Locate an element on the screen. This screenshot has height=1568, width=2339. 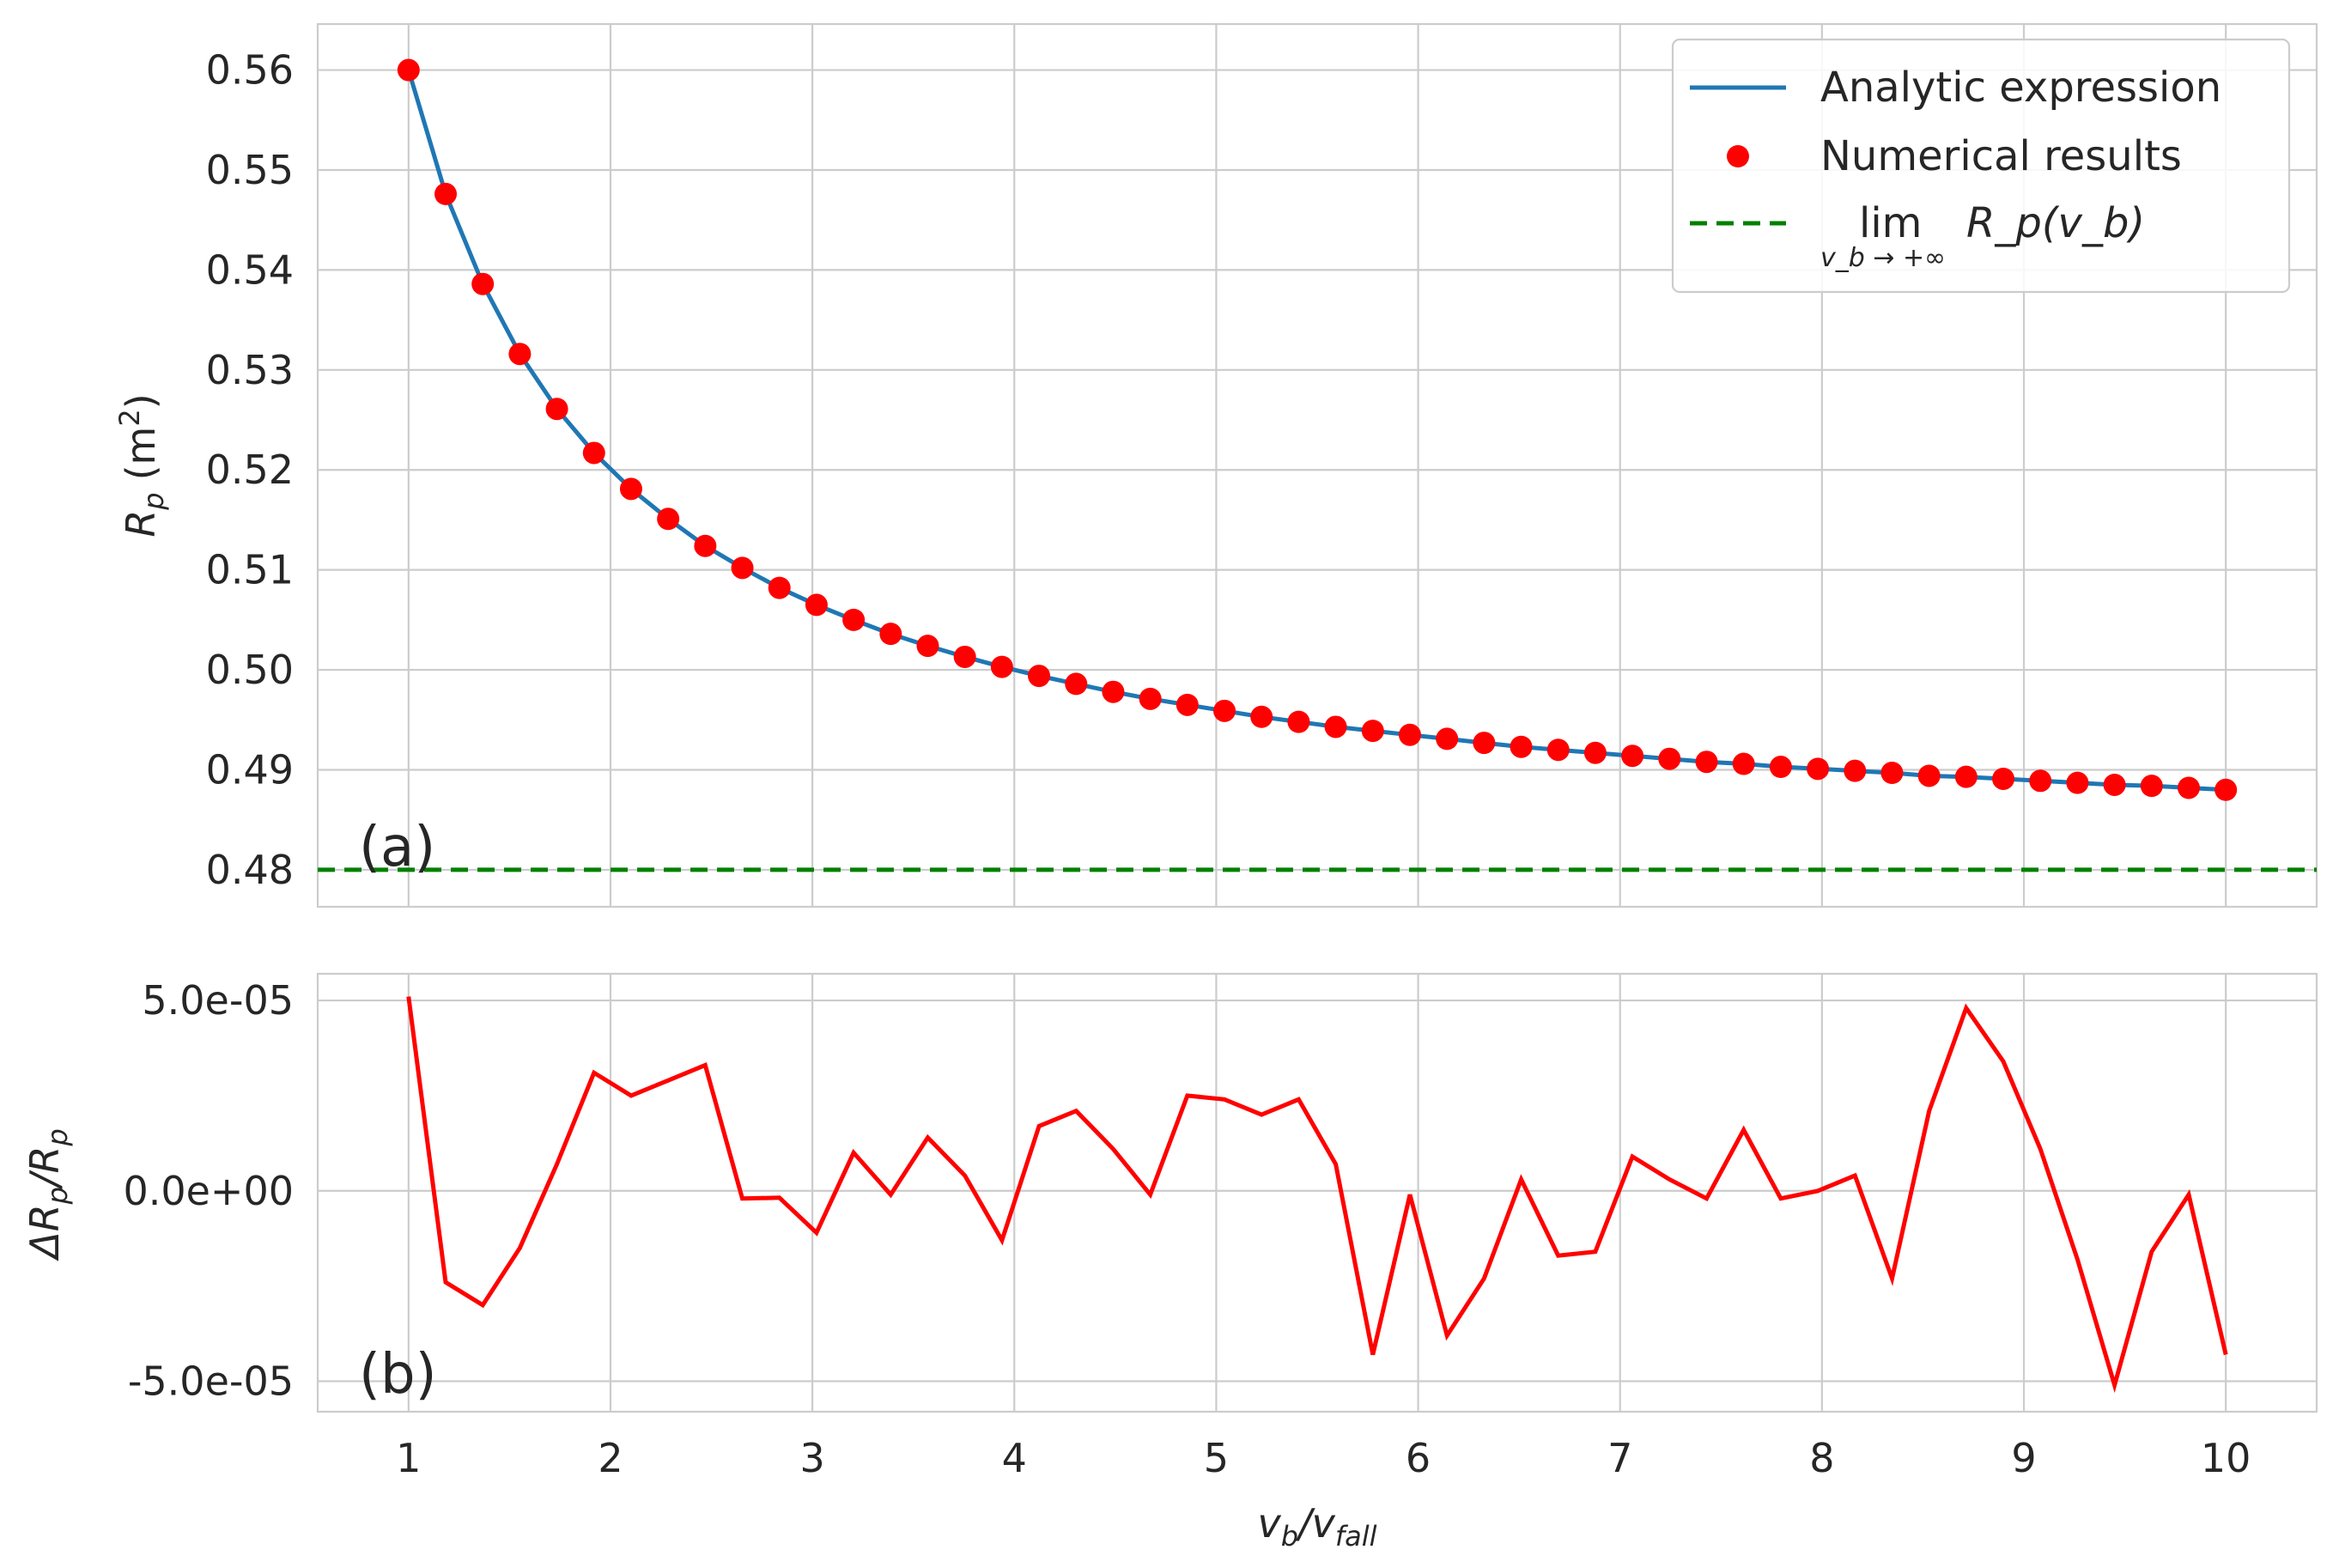
panel-b-x-ticks: 1 2 3 4 5 6 7 8 9 10 is located at coordinates (1323, 1458).